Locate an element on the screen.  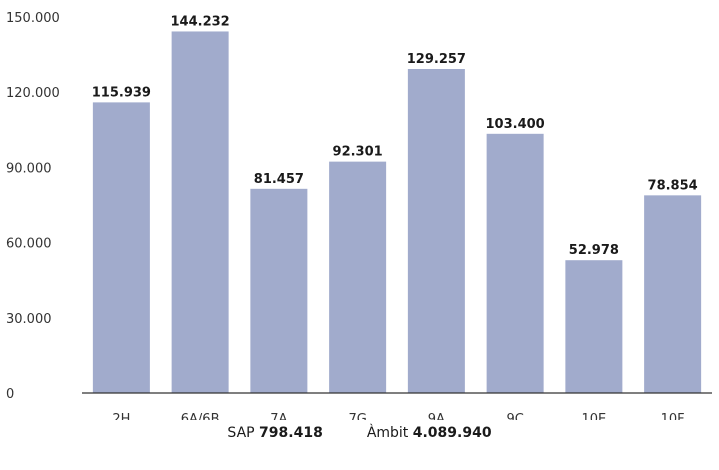
x-tick-label: 9A is located at coordinates (436, 416).